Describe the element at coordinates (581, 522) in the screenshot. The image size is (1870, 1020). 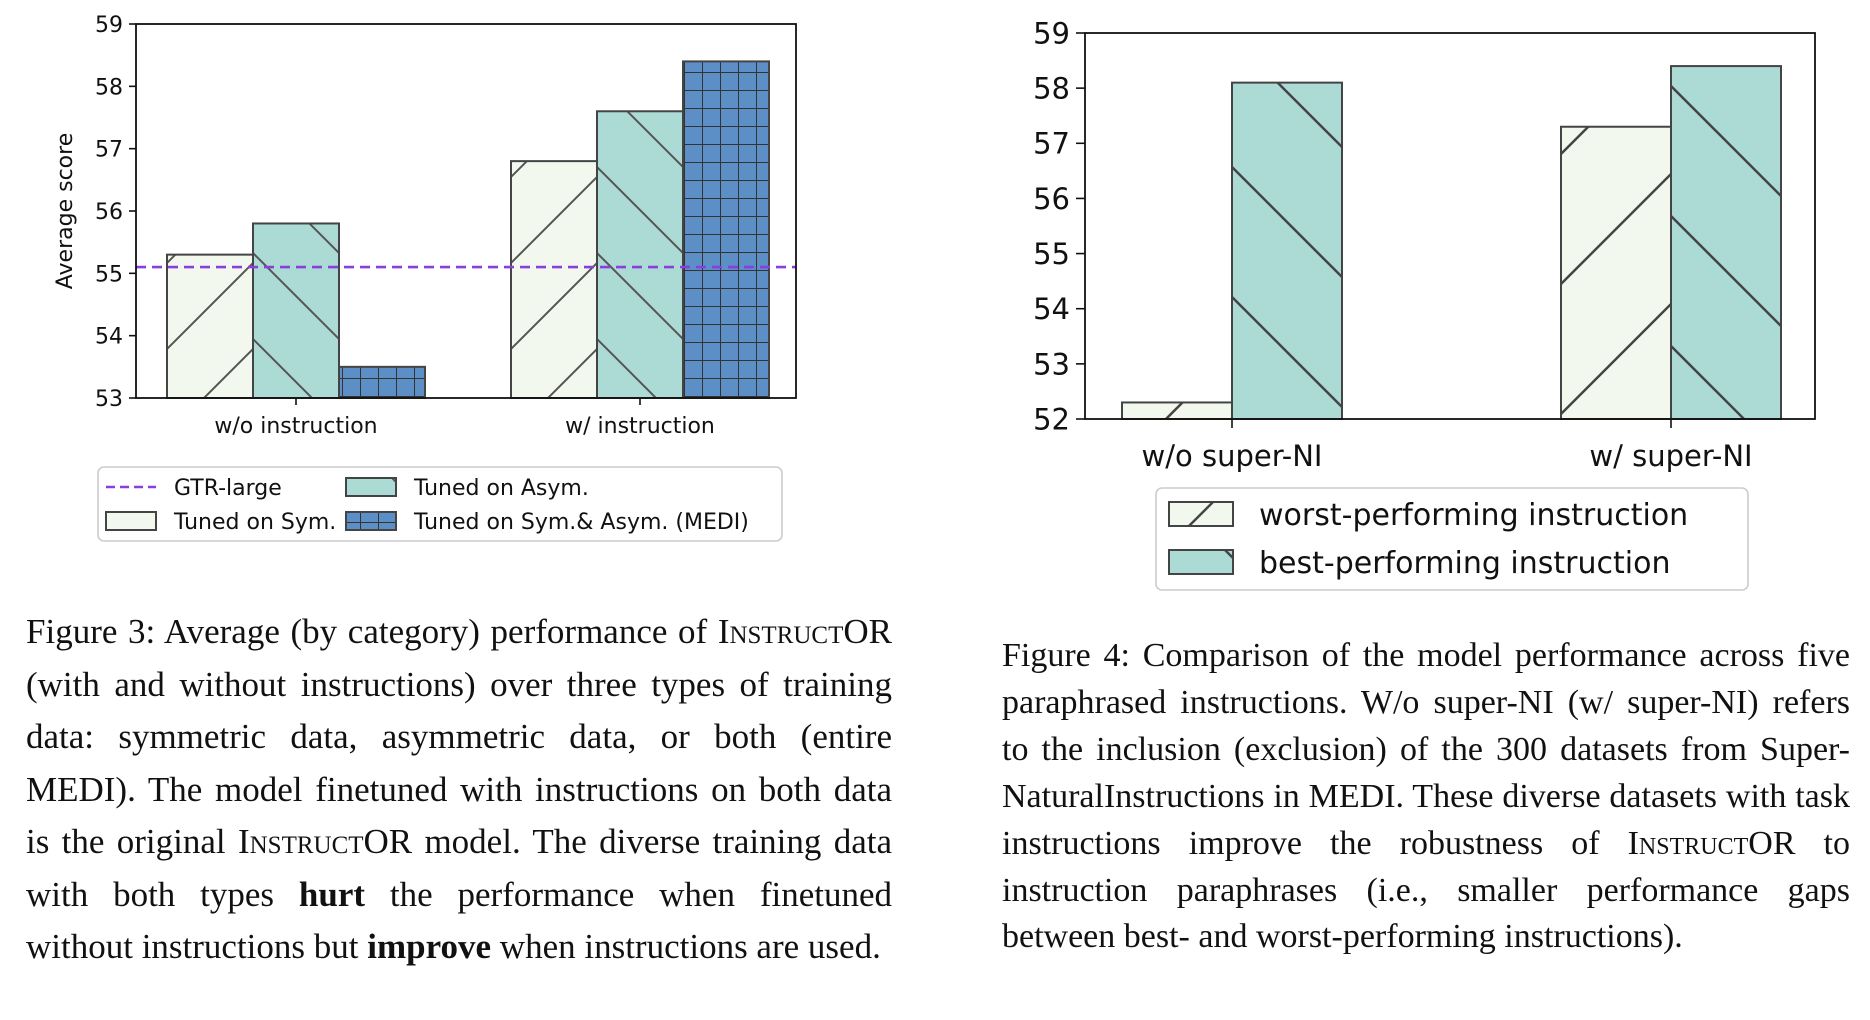
I see `legend-label-tuned-on-sym-asym-medi: Tuned on Sym.& Asym. (MEDI)` at that location.